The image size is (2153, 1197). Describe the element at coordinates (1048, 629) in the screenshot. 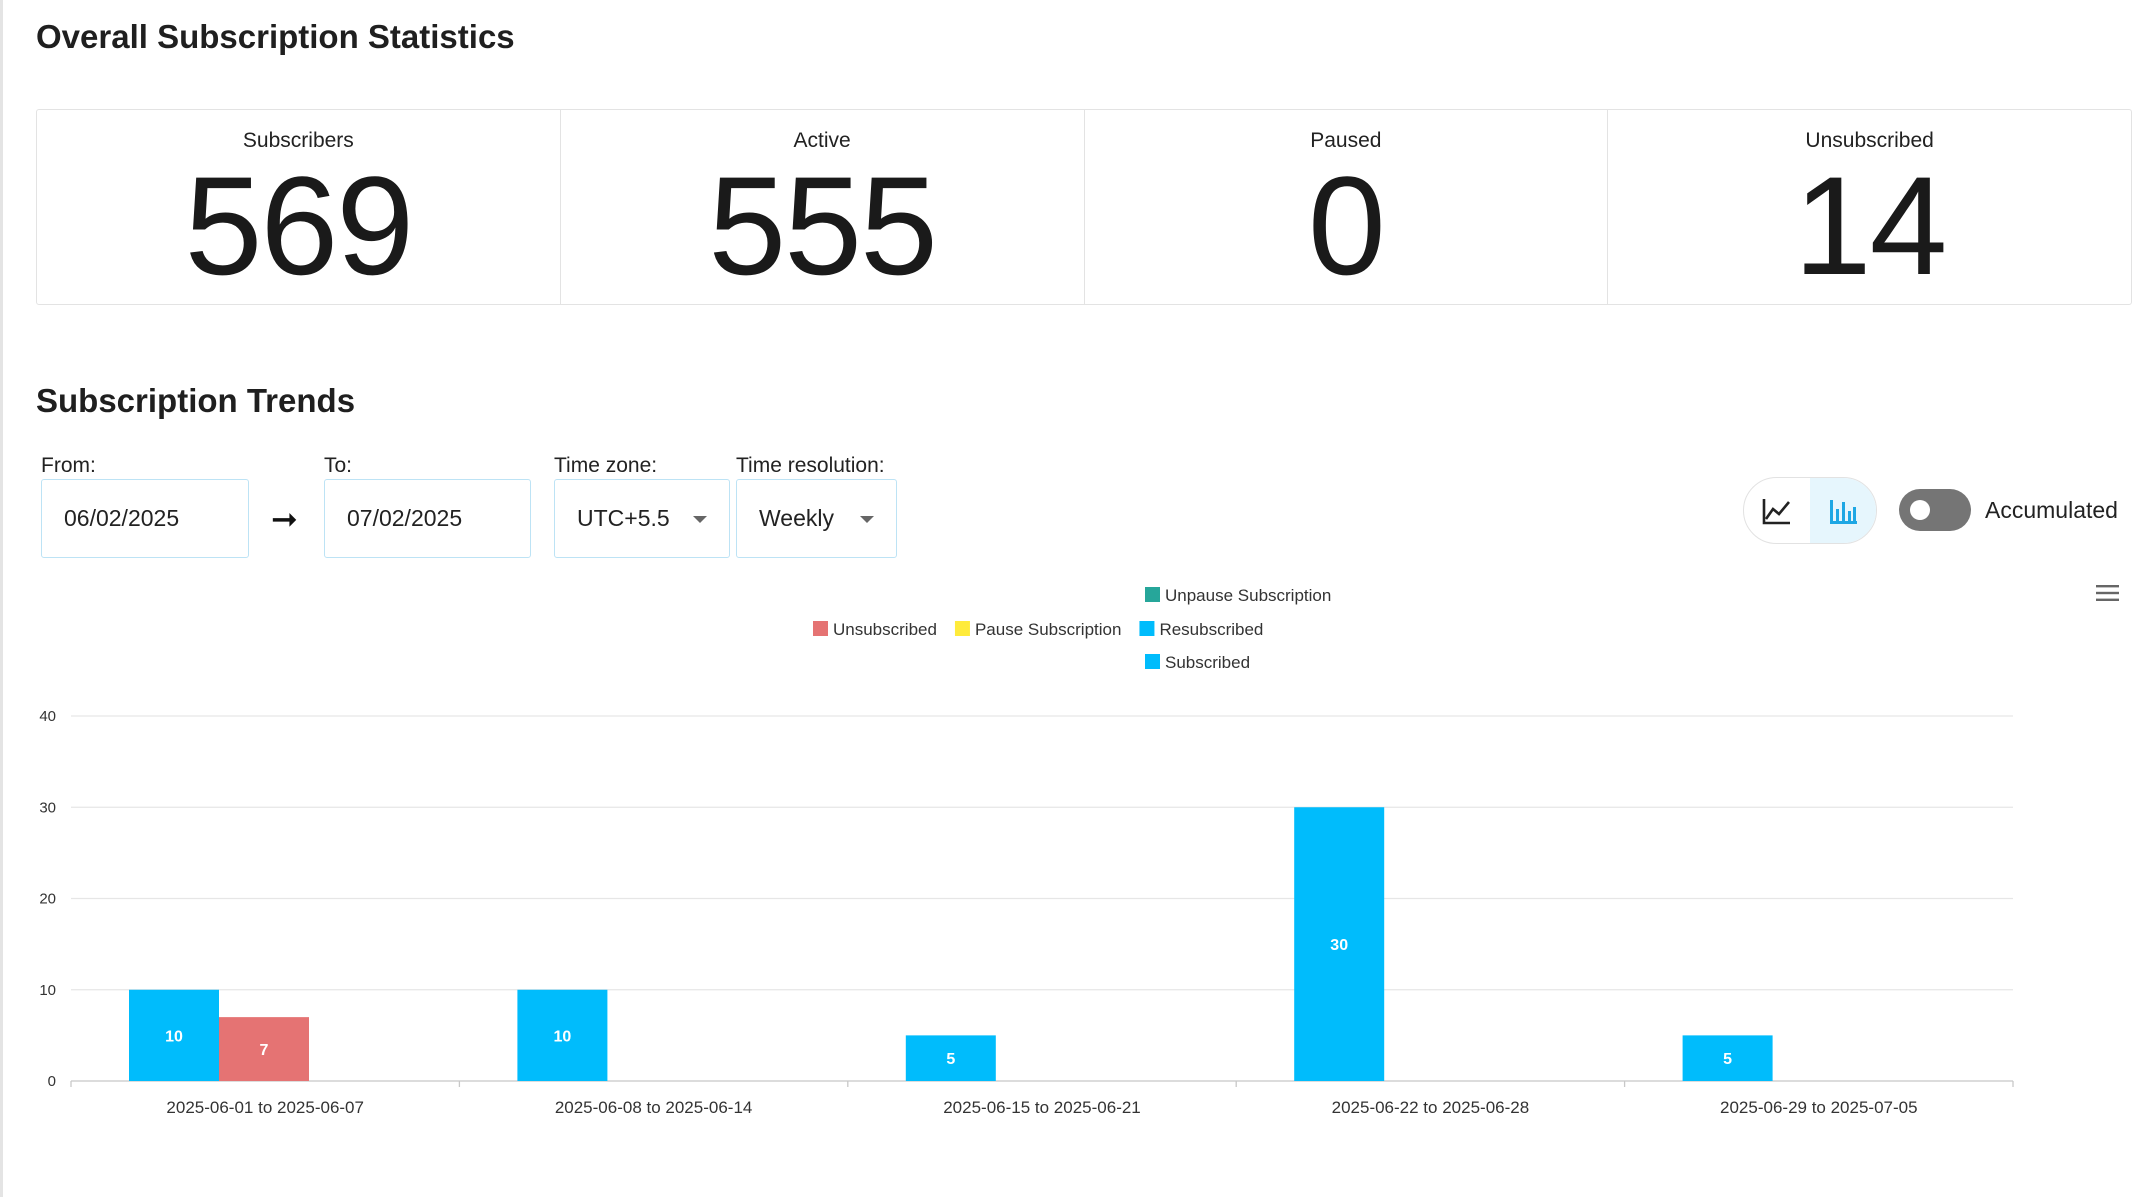

I see `legend-item: Pause Subscription` at that location.